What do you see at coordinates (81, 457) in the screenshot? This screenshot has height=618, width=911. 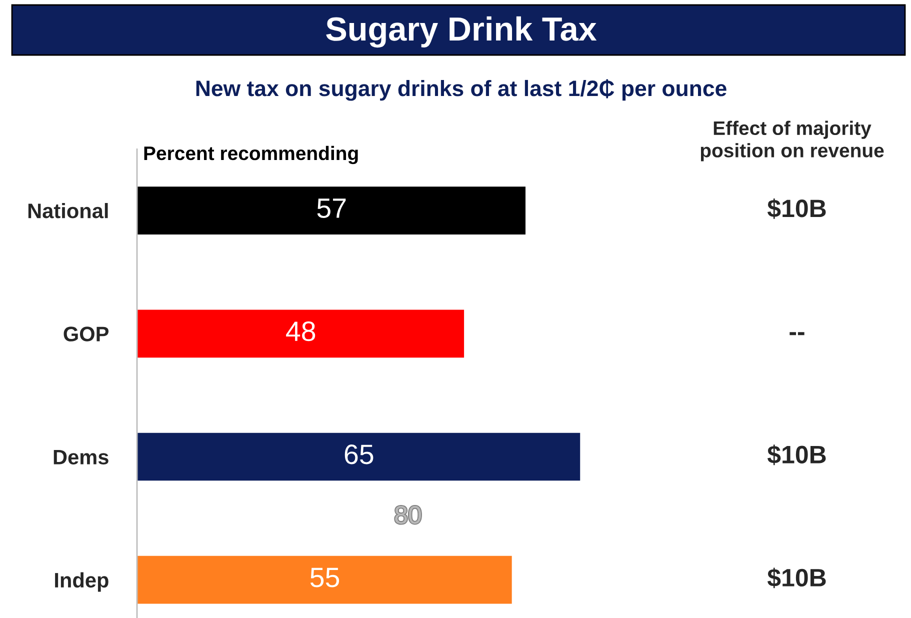 I see `y-tick-label: Dems` at bounding box center [81, 457].